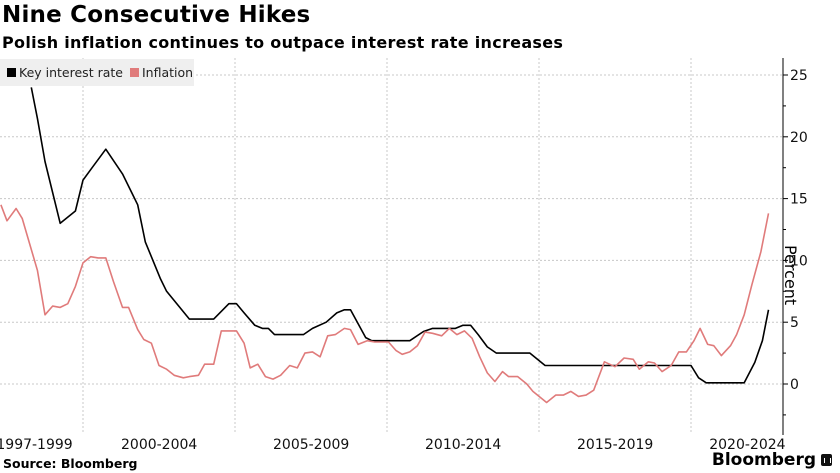 This screenshot has height=473, width=840. What do you see at coordinates (794, 385) in the screenshot?
I see `y-tick-label: 0` at bounding box center [794, 385].